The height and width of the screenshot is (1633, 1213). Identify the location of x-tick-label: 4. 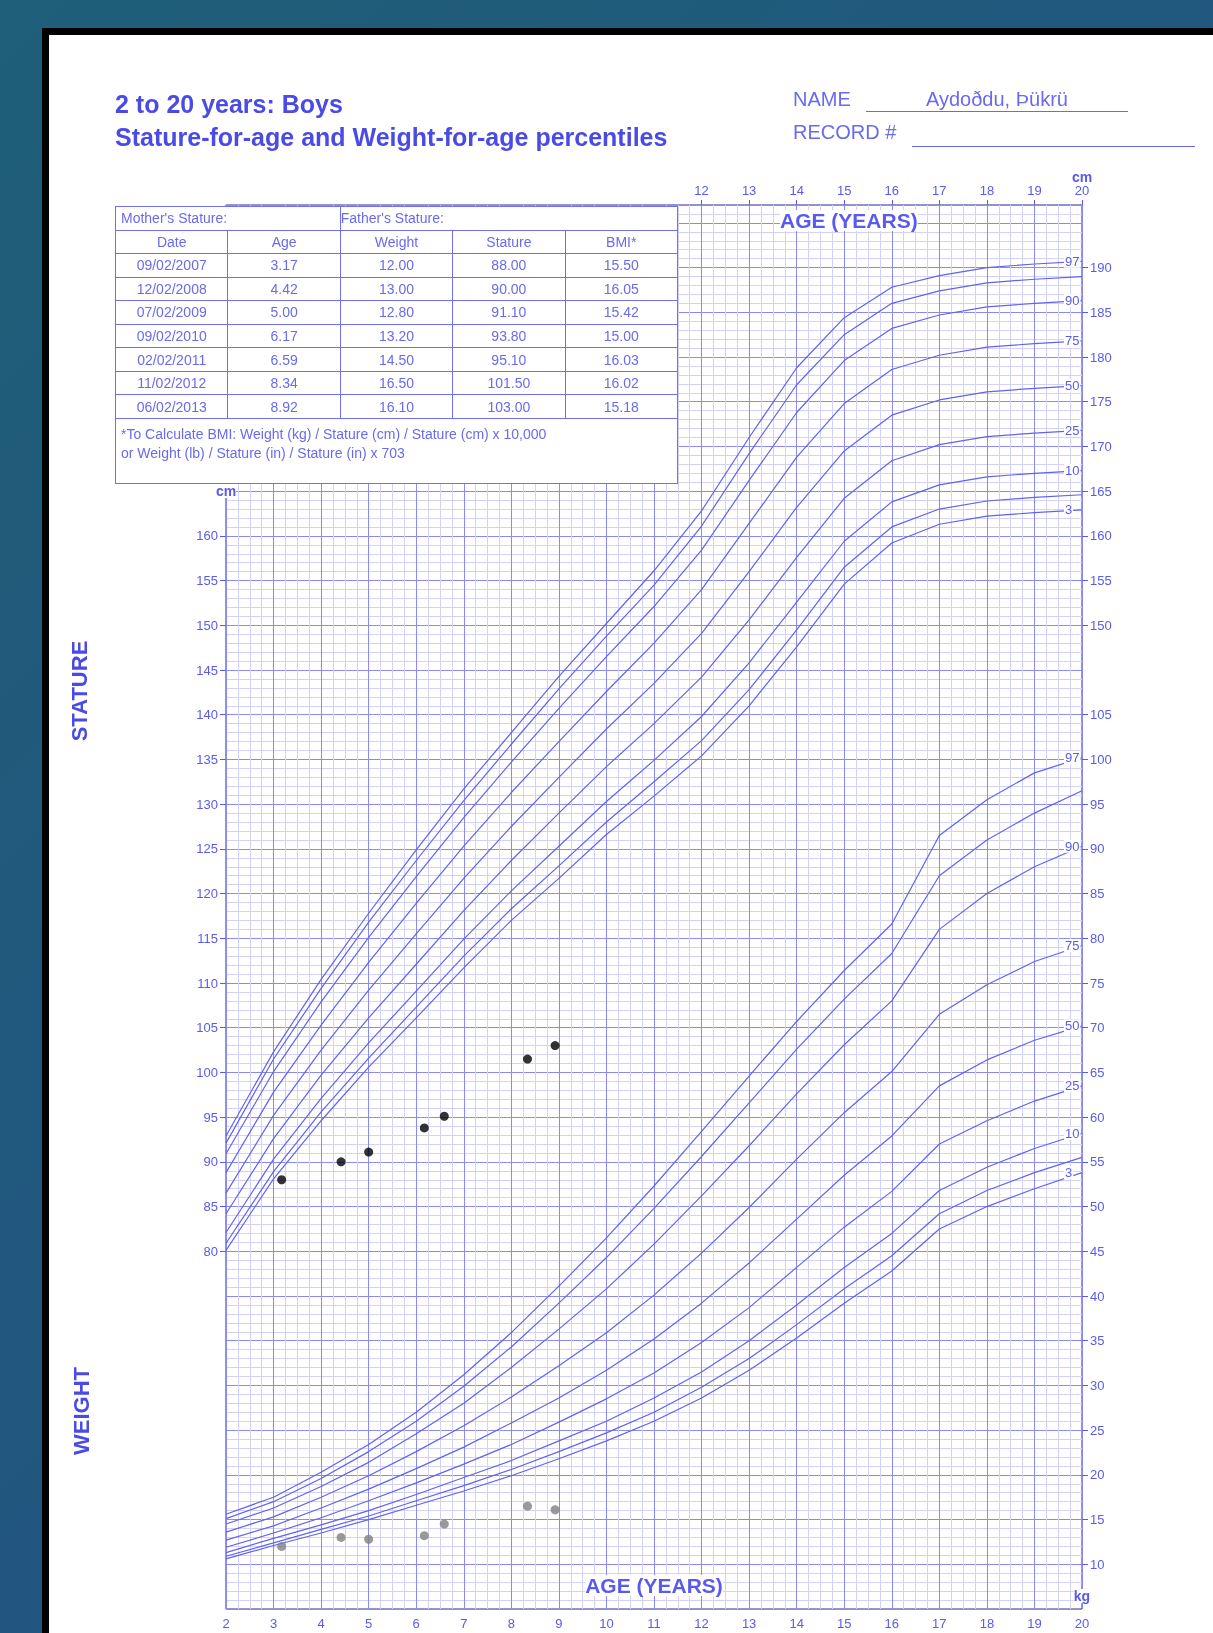
(321, 1623).